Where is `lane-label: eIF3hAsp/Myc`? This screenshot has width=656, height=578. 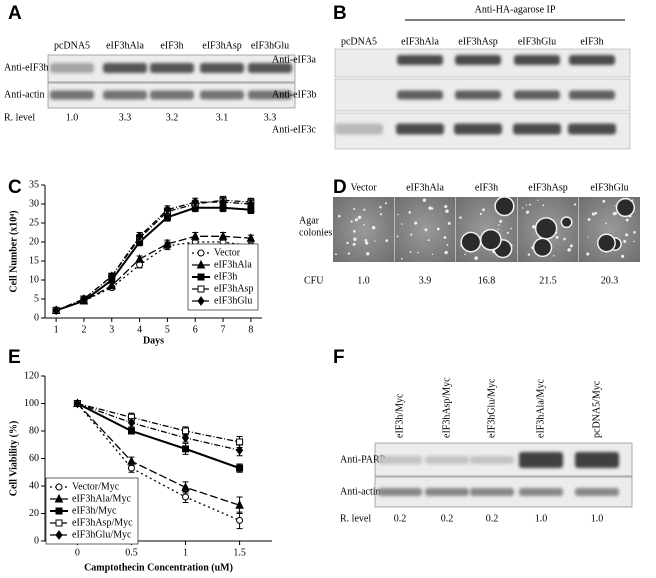 lane-label: eIF3hAsp/Myc is located at coordinates (446, 407).